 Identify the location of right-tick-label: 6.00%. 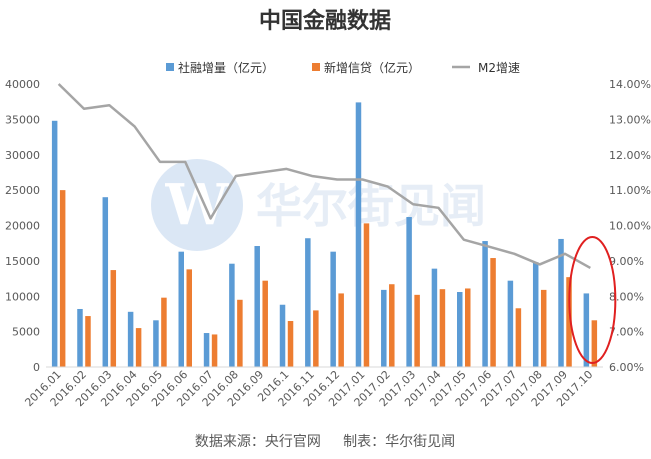
(626, 367).